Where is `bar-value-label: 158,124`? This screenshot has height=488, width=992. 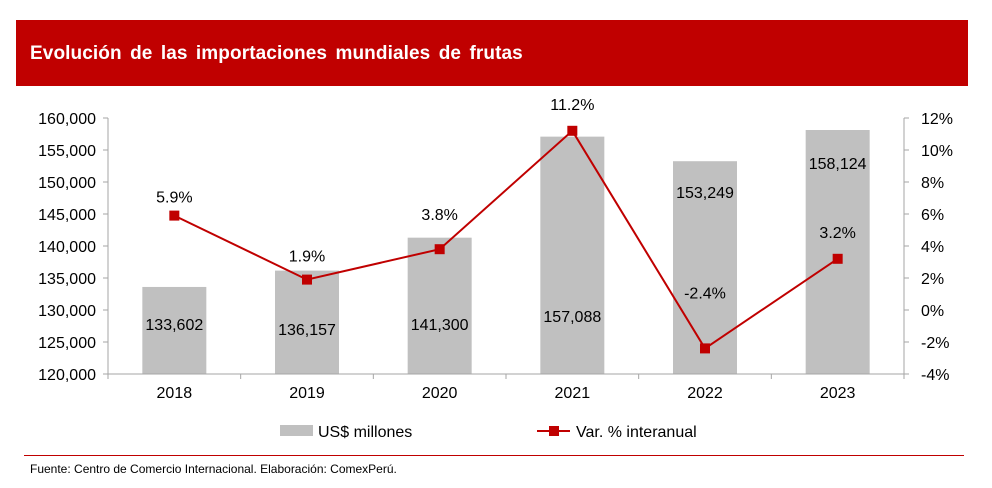 bar-value-label: 158,124 is located at coordinates (838, 164).